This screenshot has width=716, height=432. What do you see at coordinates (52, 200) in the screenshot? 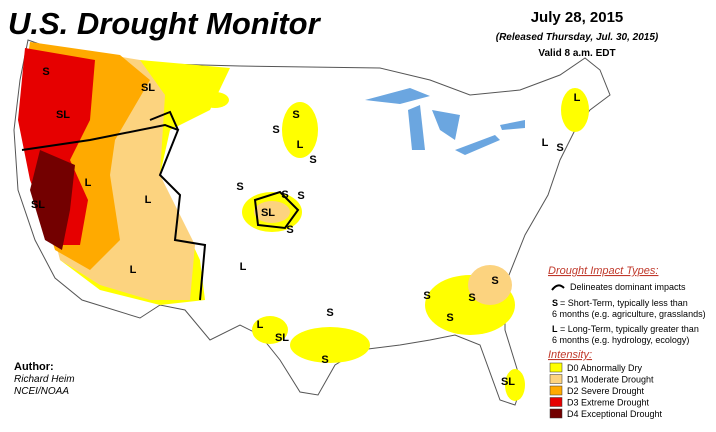
I see `d4-area` at bounding box center [52, 200].